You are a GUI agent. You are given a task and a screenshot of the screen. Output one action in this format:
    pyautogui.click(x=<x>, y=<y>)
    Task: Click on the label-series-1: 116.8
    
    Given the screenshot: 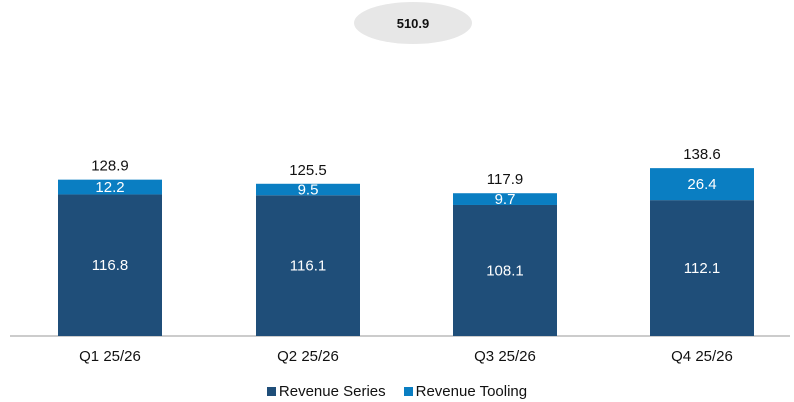 What is the action you would take?
    pyautogui.click(x=110, y=265)
    